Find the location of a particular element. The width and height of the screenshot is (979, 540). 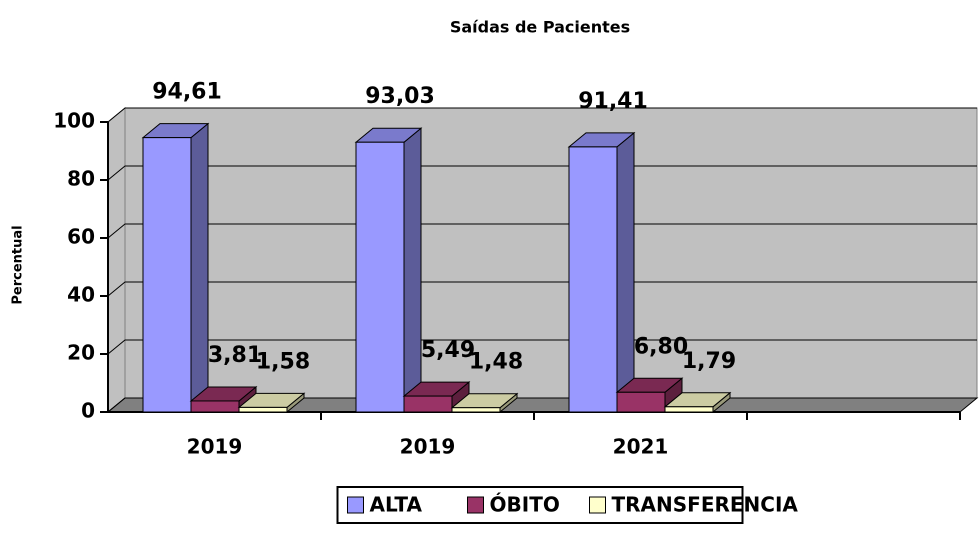

y-tick-label: 100 is located at coordinates (74, 121).